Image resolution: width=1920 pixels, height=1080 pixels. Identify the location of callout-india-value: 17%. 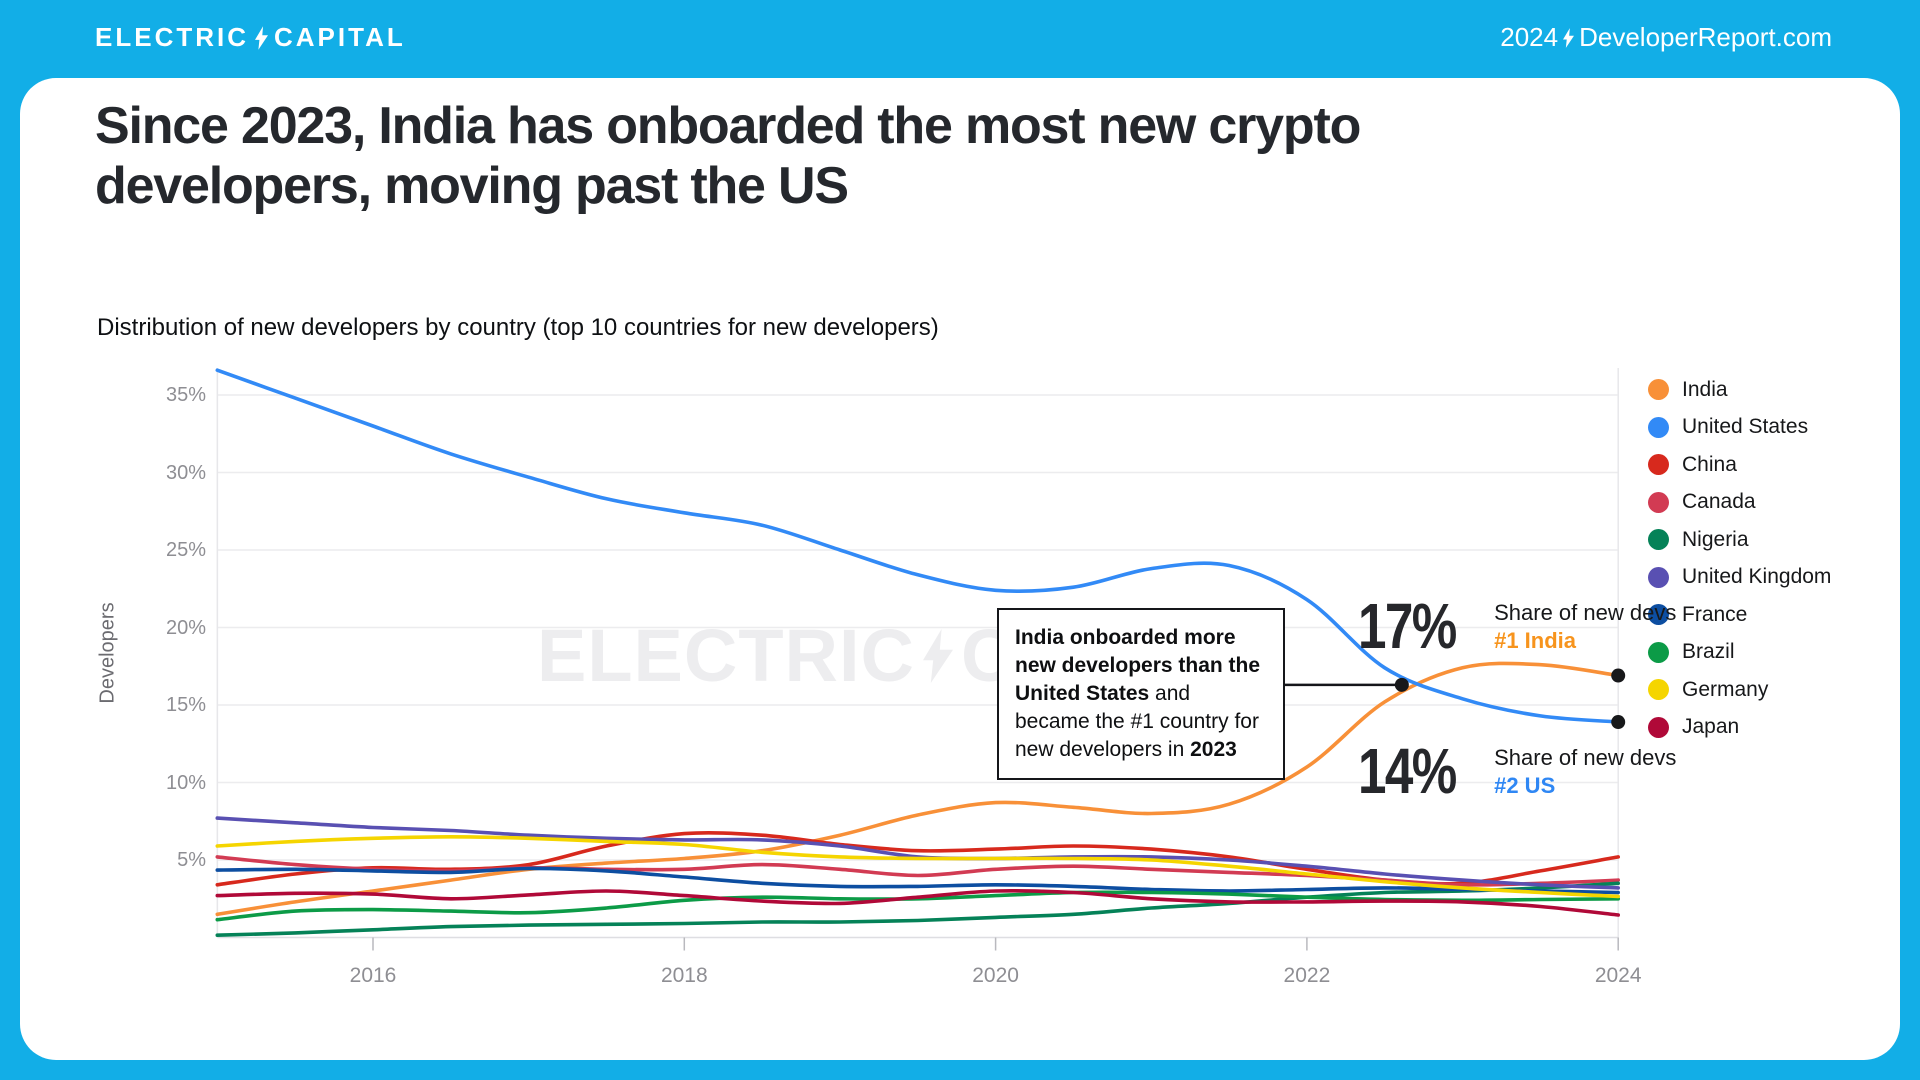
(1407, 626).